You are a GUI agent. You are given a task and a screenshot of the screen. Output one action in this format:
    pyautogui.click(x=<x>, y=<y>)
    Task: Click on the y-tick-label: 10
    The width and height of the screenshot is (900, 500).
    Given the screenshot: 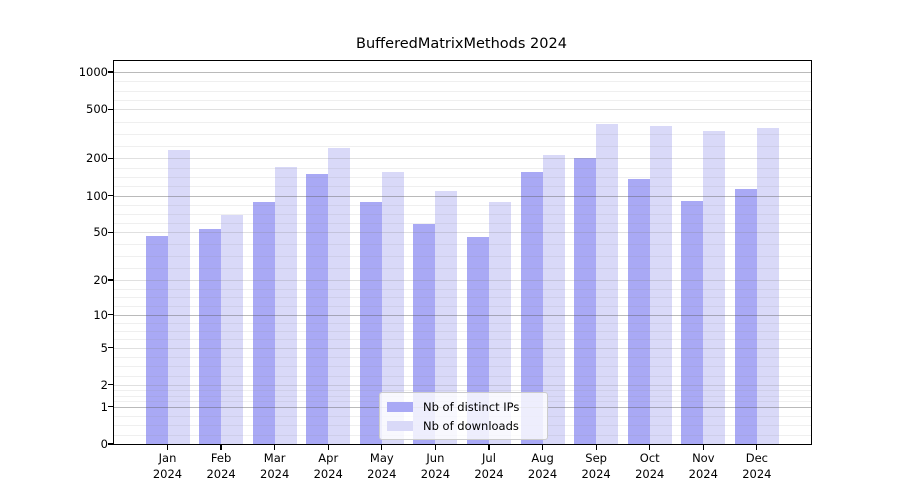 What is the action you would take?
    pyautogui.click(x=100, y=314)
    